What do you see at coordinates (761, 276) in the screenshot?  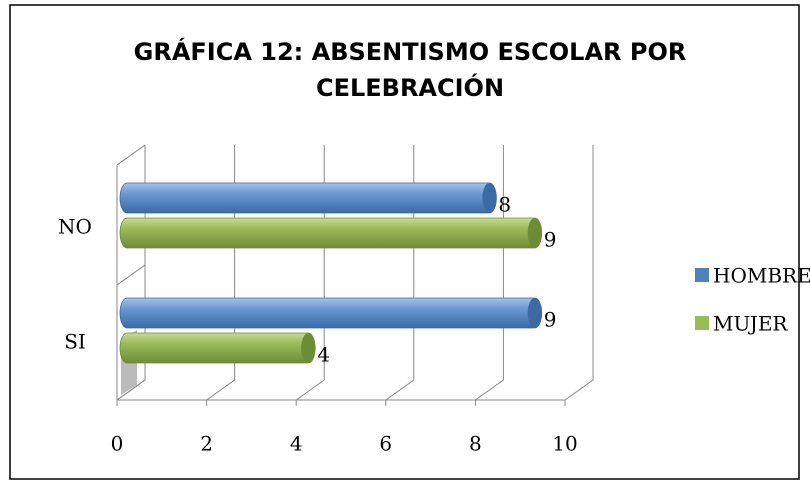 I see `legend-label: HOMBRE` at bounding box center [761, 276].